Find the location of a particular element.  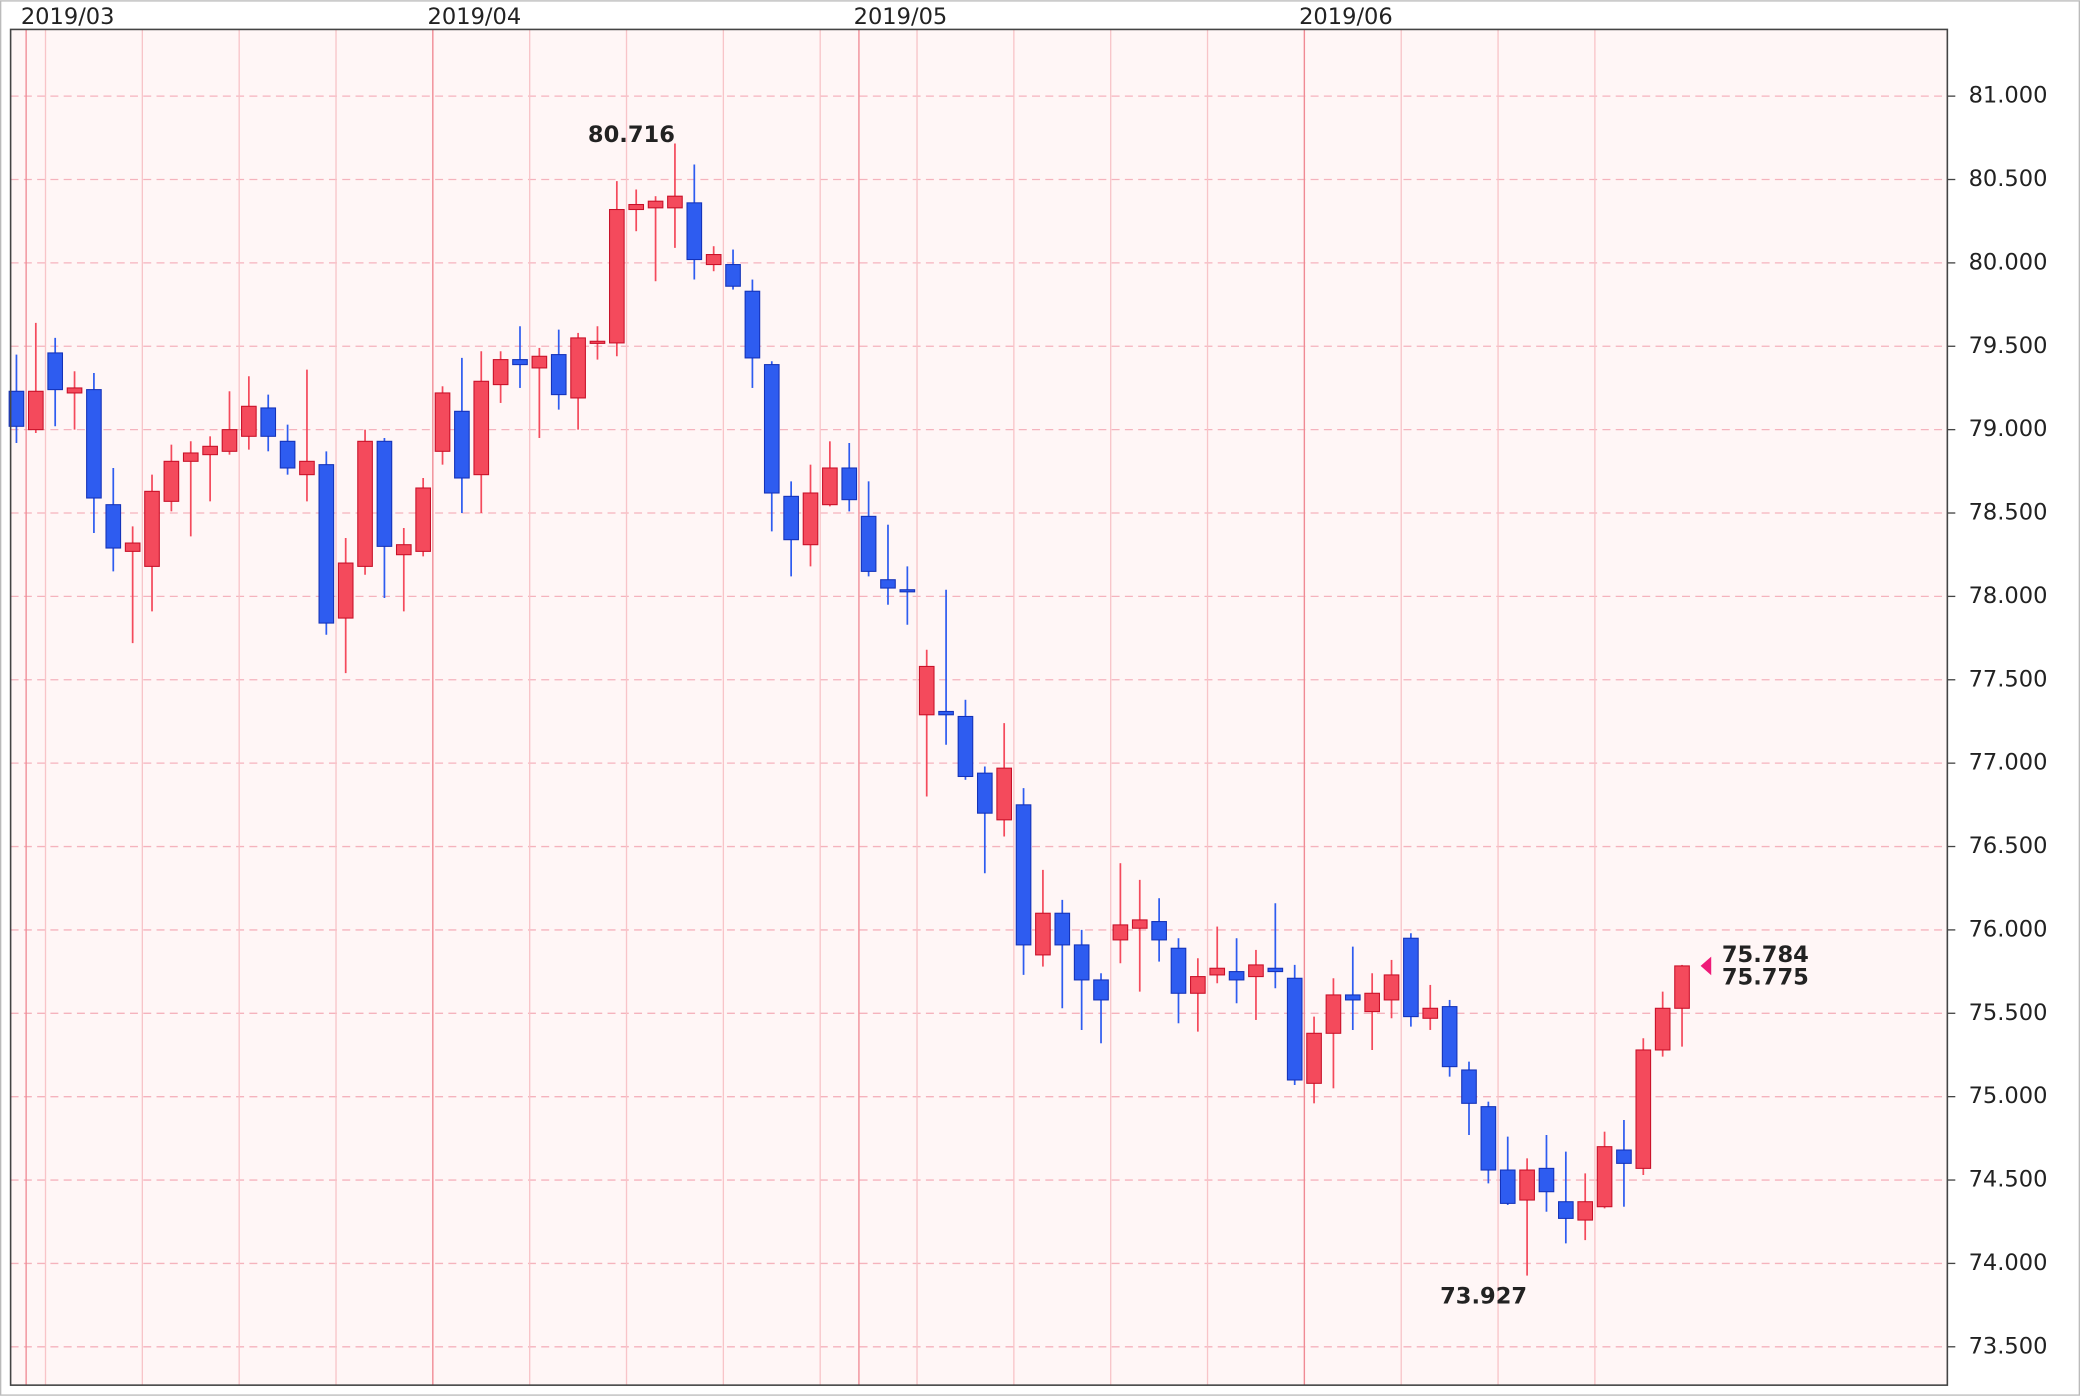

bid-label: 75.784 is located at coordinates (1765, 955).